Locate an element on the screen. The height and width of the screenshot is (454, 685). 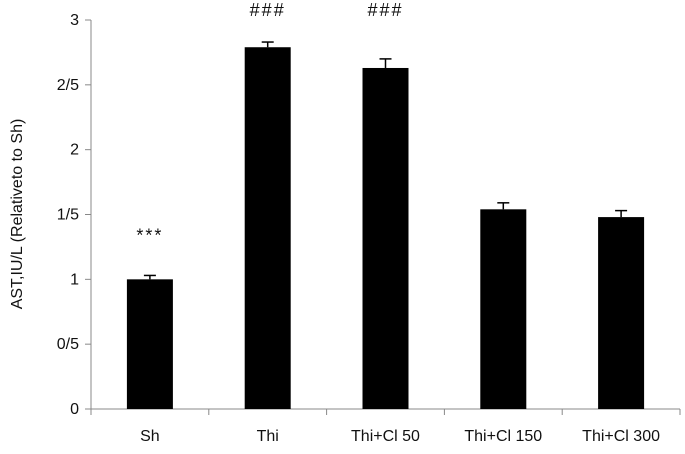
x-tick-label: Thi+Cl 300 is located at coordinates (621, 436).